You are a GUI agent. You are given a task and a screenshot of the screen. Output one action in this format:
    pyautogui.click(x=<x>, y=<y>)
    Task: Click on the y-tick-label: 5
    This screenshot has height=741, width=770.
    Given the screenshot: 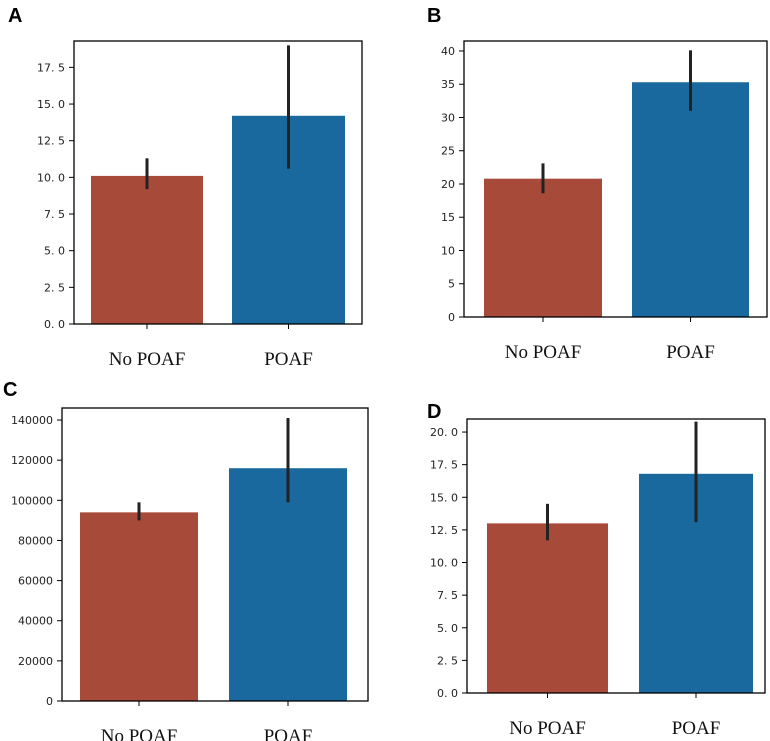 What is the action you would take?
    pyautogui.click(x=451, y=284)
    